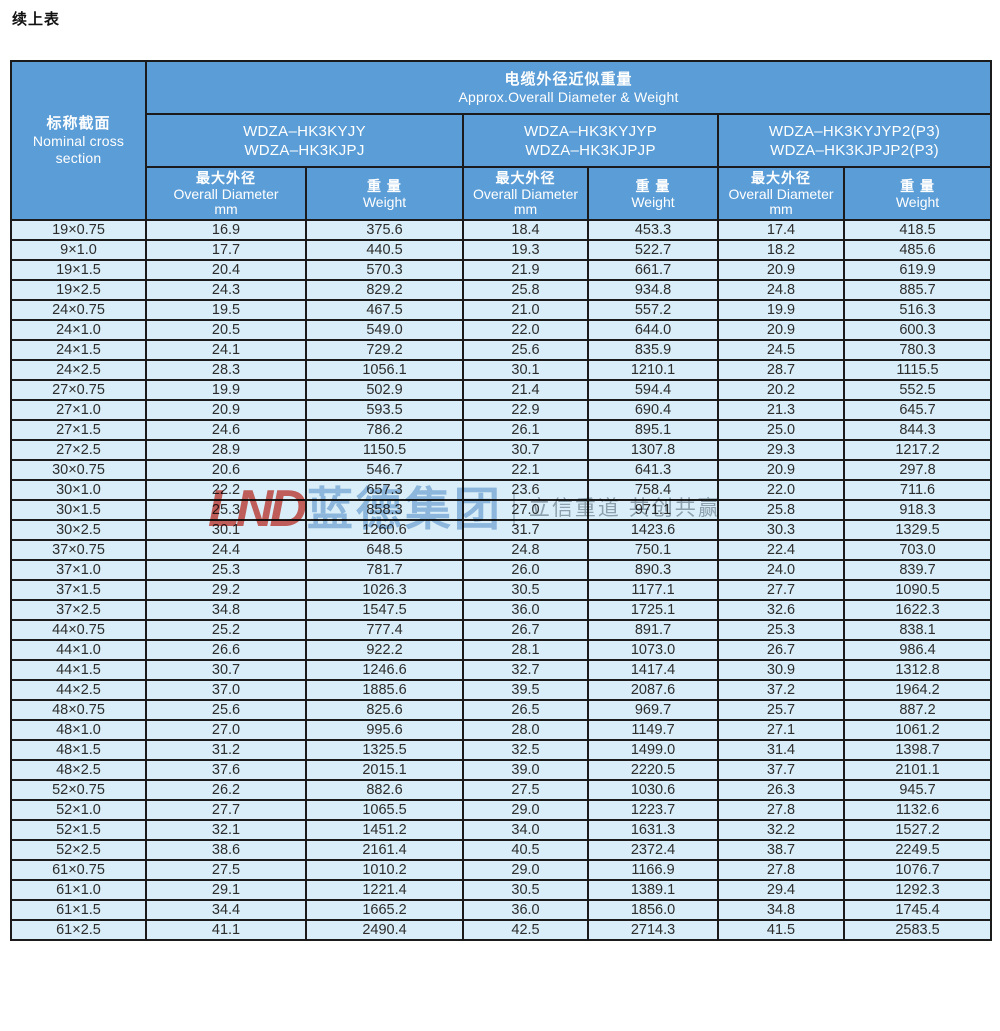 Image resolution: width=1000 pixels, height=1031 pixels. Describe the element at coordinates (384, 850) in the screenshot. I see `cell-value: 2161.4` at that location.